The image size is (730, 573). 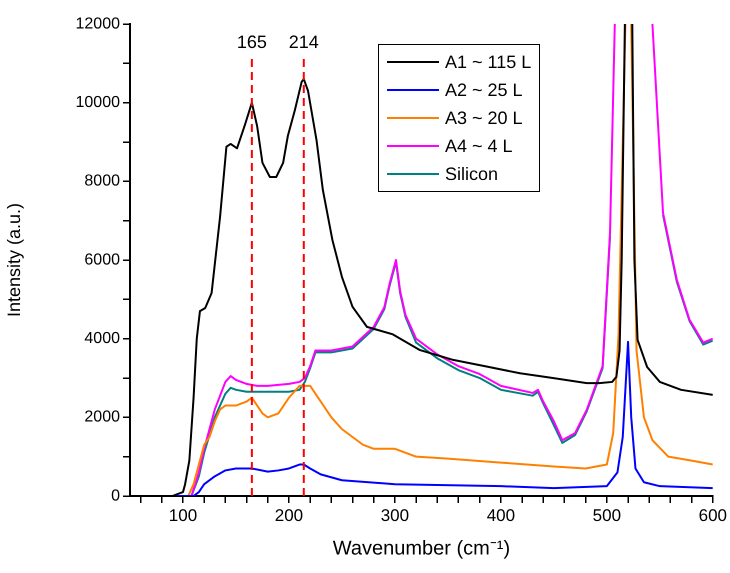 I want to click on legend-label: A1 ~ 115 L, so click(x=488, y=62).